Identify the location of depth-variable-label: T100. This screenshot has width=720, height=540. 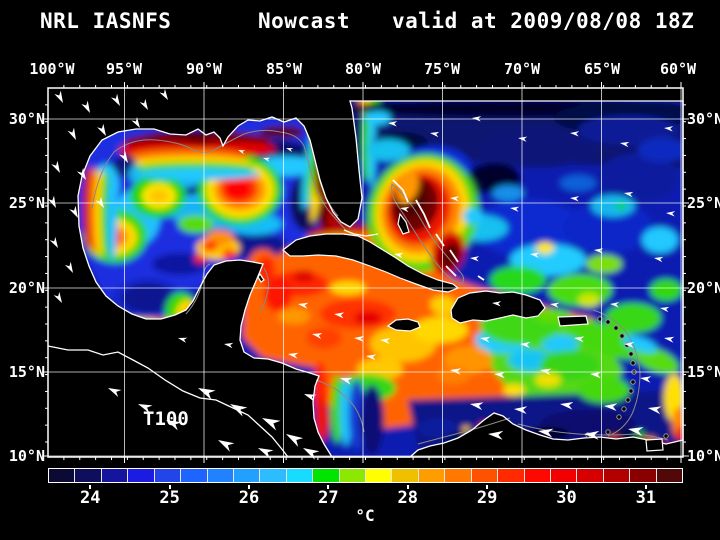
(166, 419).